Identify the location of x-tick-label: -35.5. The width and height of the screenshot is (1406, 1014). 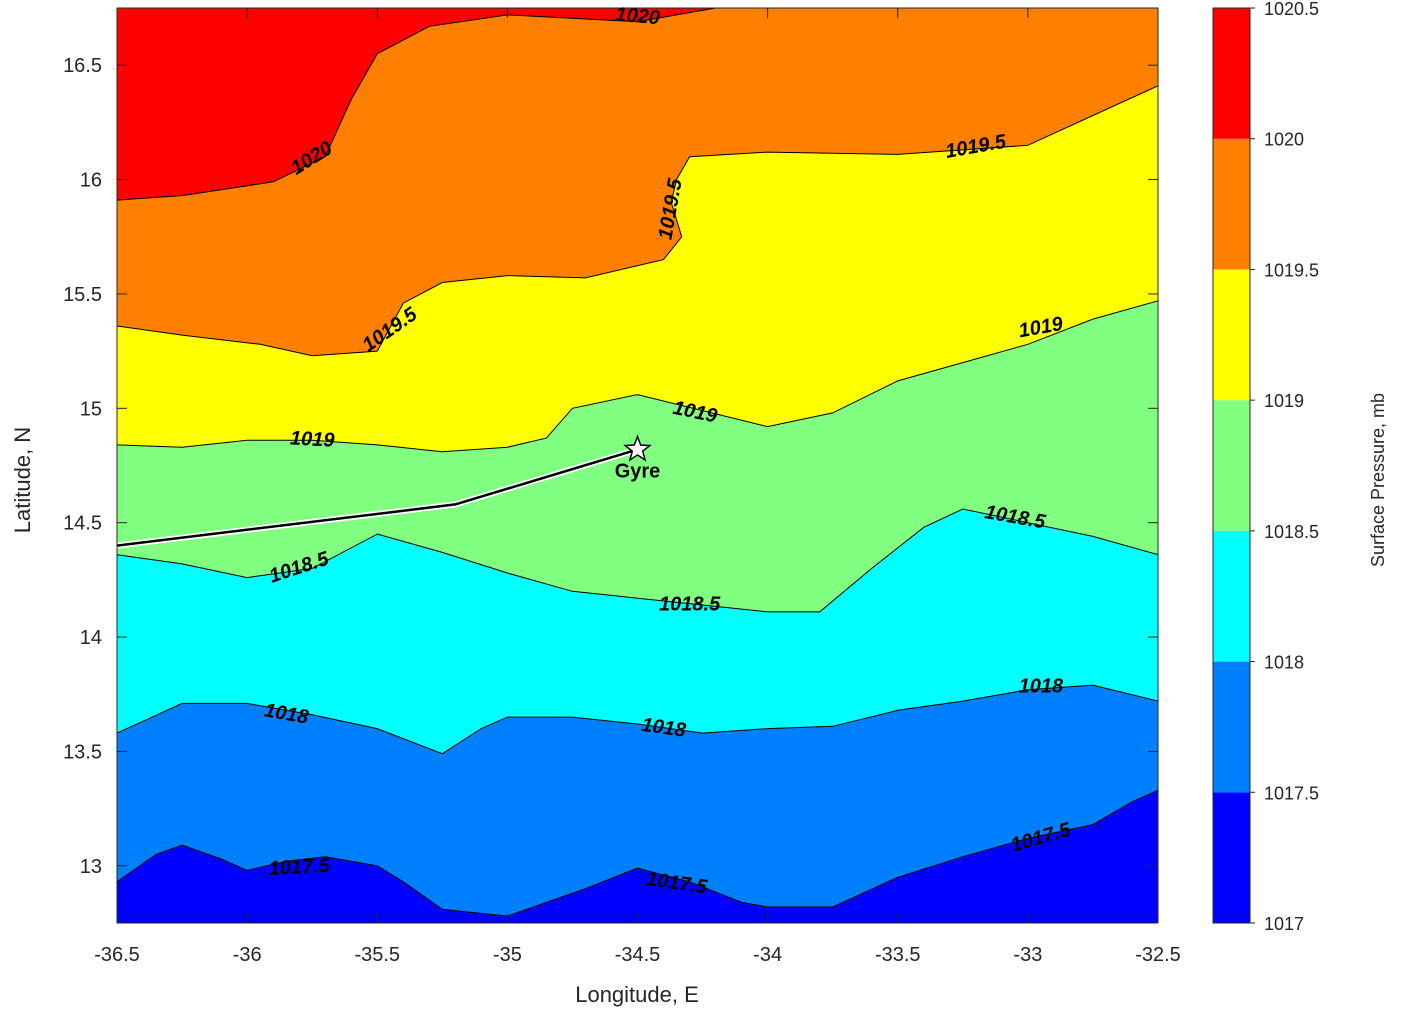
(377, 955).